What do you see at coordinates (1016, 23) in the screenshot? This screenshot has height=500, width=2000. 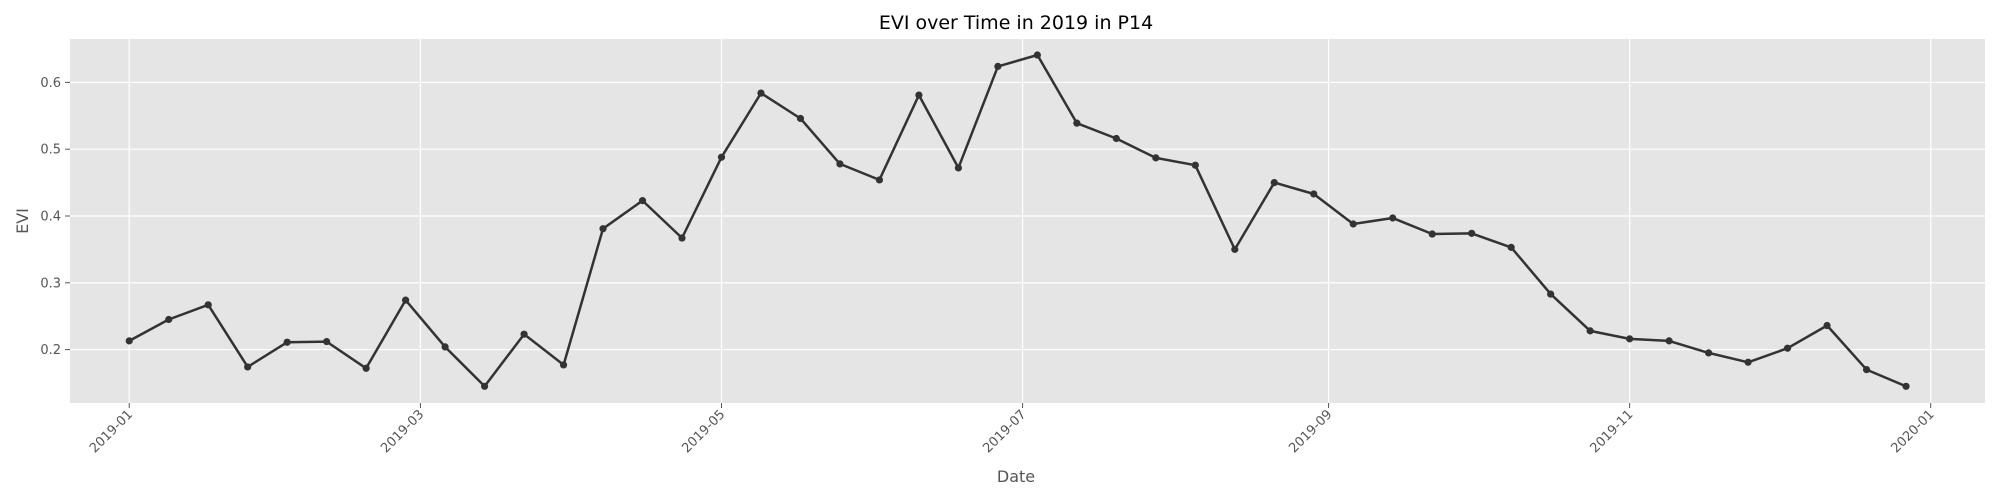 I see `chart-title: EVI over Time in 2019 in P14` at bounding box center [1016, 23].